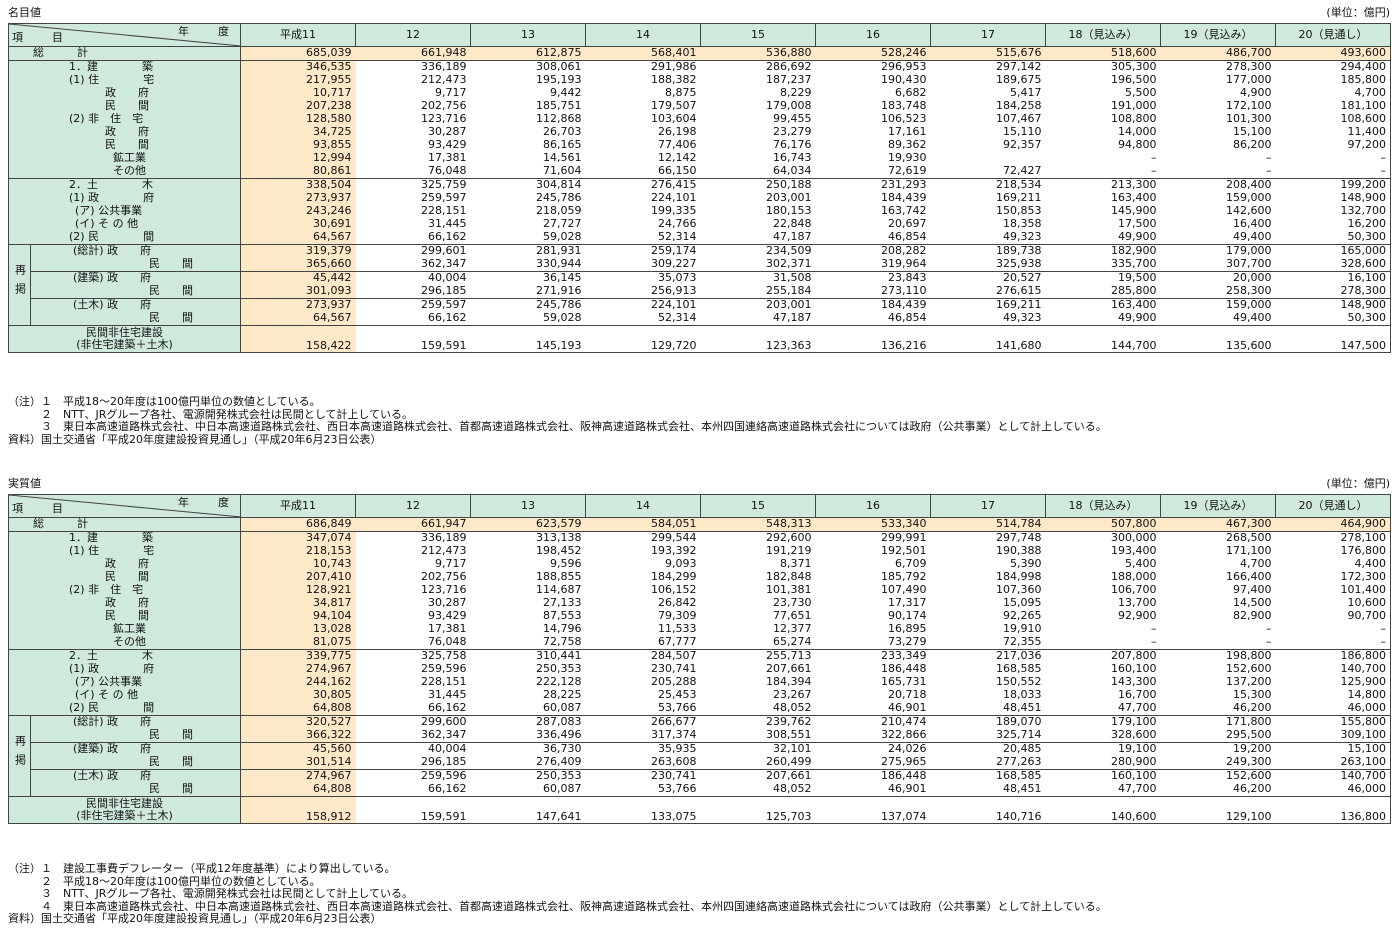  What do you see at coordinates (528, 776) in the screenshot?
I see `table-cell: 250,353` at bounding box center [528, 776].